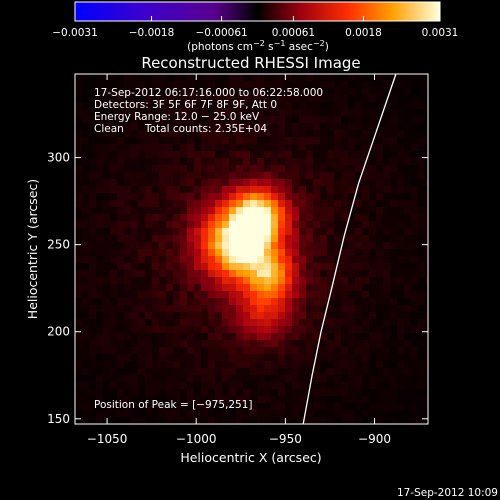  What do you see at coordinates (440, 33) in the screenshot?
I see `colorbar-tick-label: 0.0031` at bounding box center [440, 33].